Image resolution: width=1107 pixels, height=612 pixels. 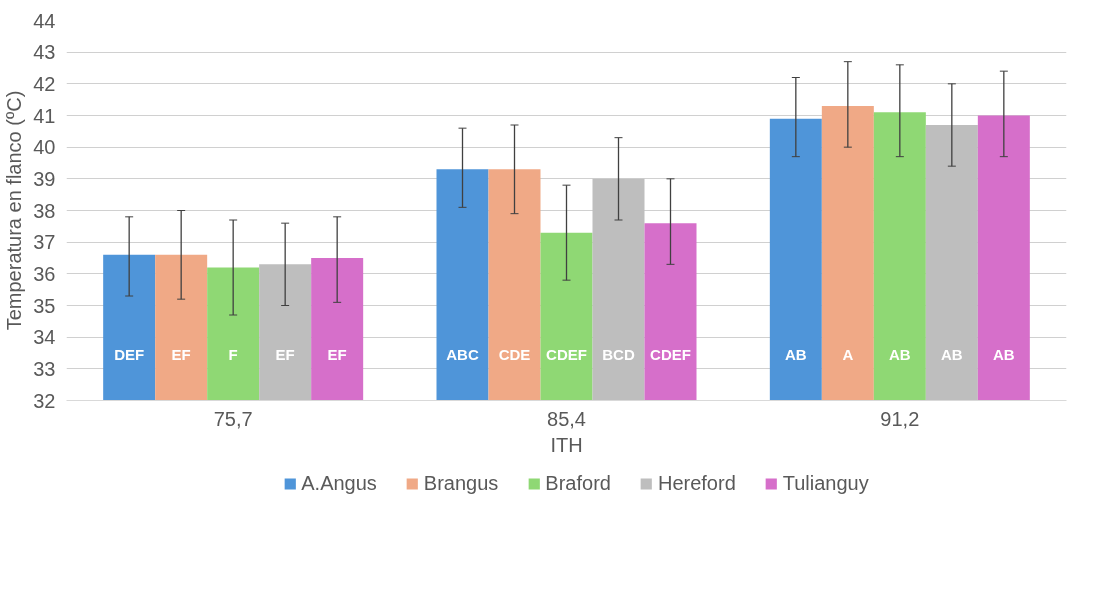 What do you see at coordinates (44, 273) in the screenshot?
I see `y-tick-label: 36` at bounding box center [44, 273].